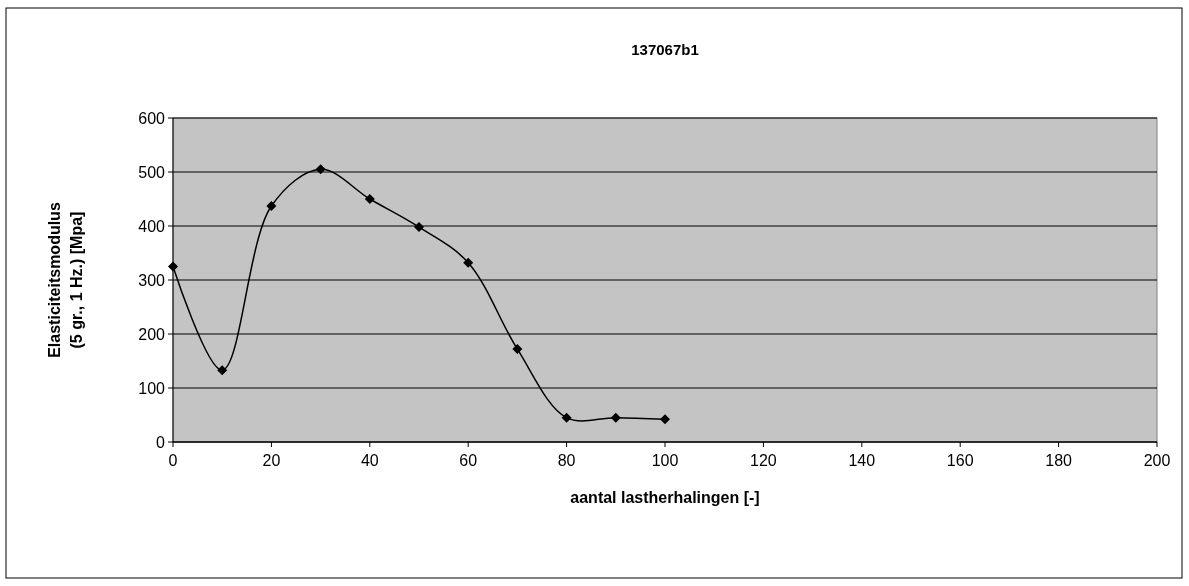  Describe the element at coordinates (665, 49) in the screenshot. I see `chart-title: 137067b1` at that location.